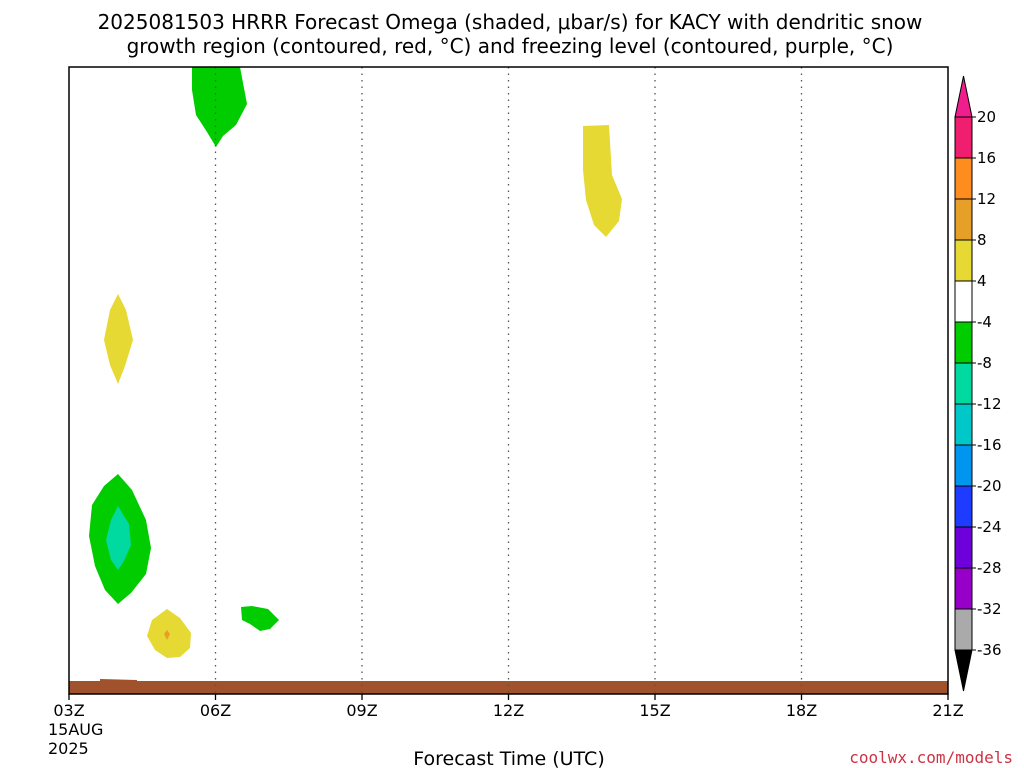 The height and width of the screenshot is (768, 1024). I want to click on shade-orange-spot, so click(167, 635).